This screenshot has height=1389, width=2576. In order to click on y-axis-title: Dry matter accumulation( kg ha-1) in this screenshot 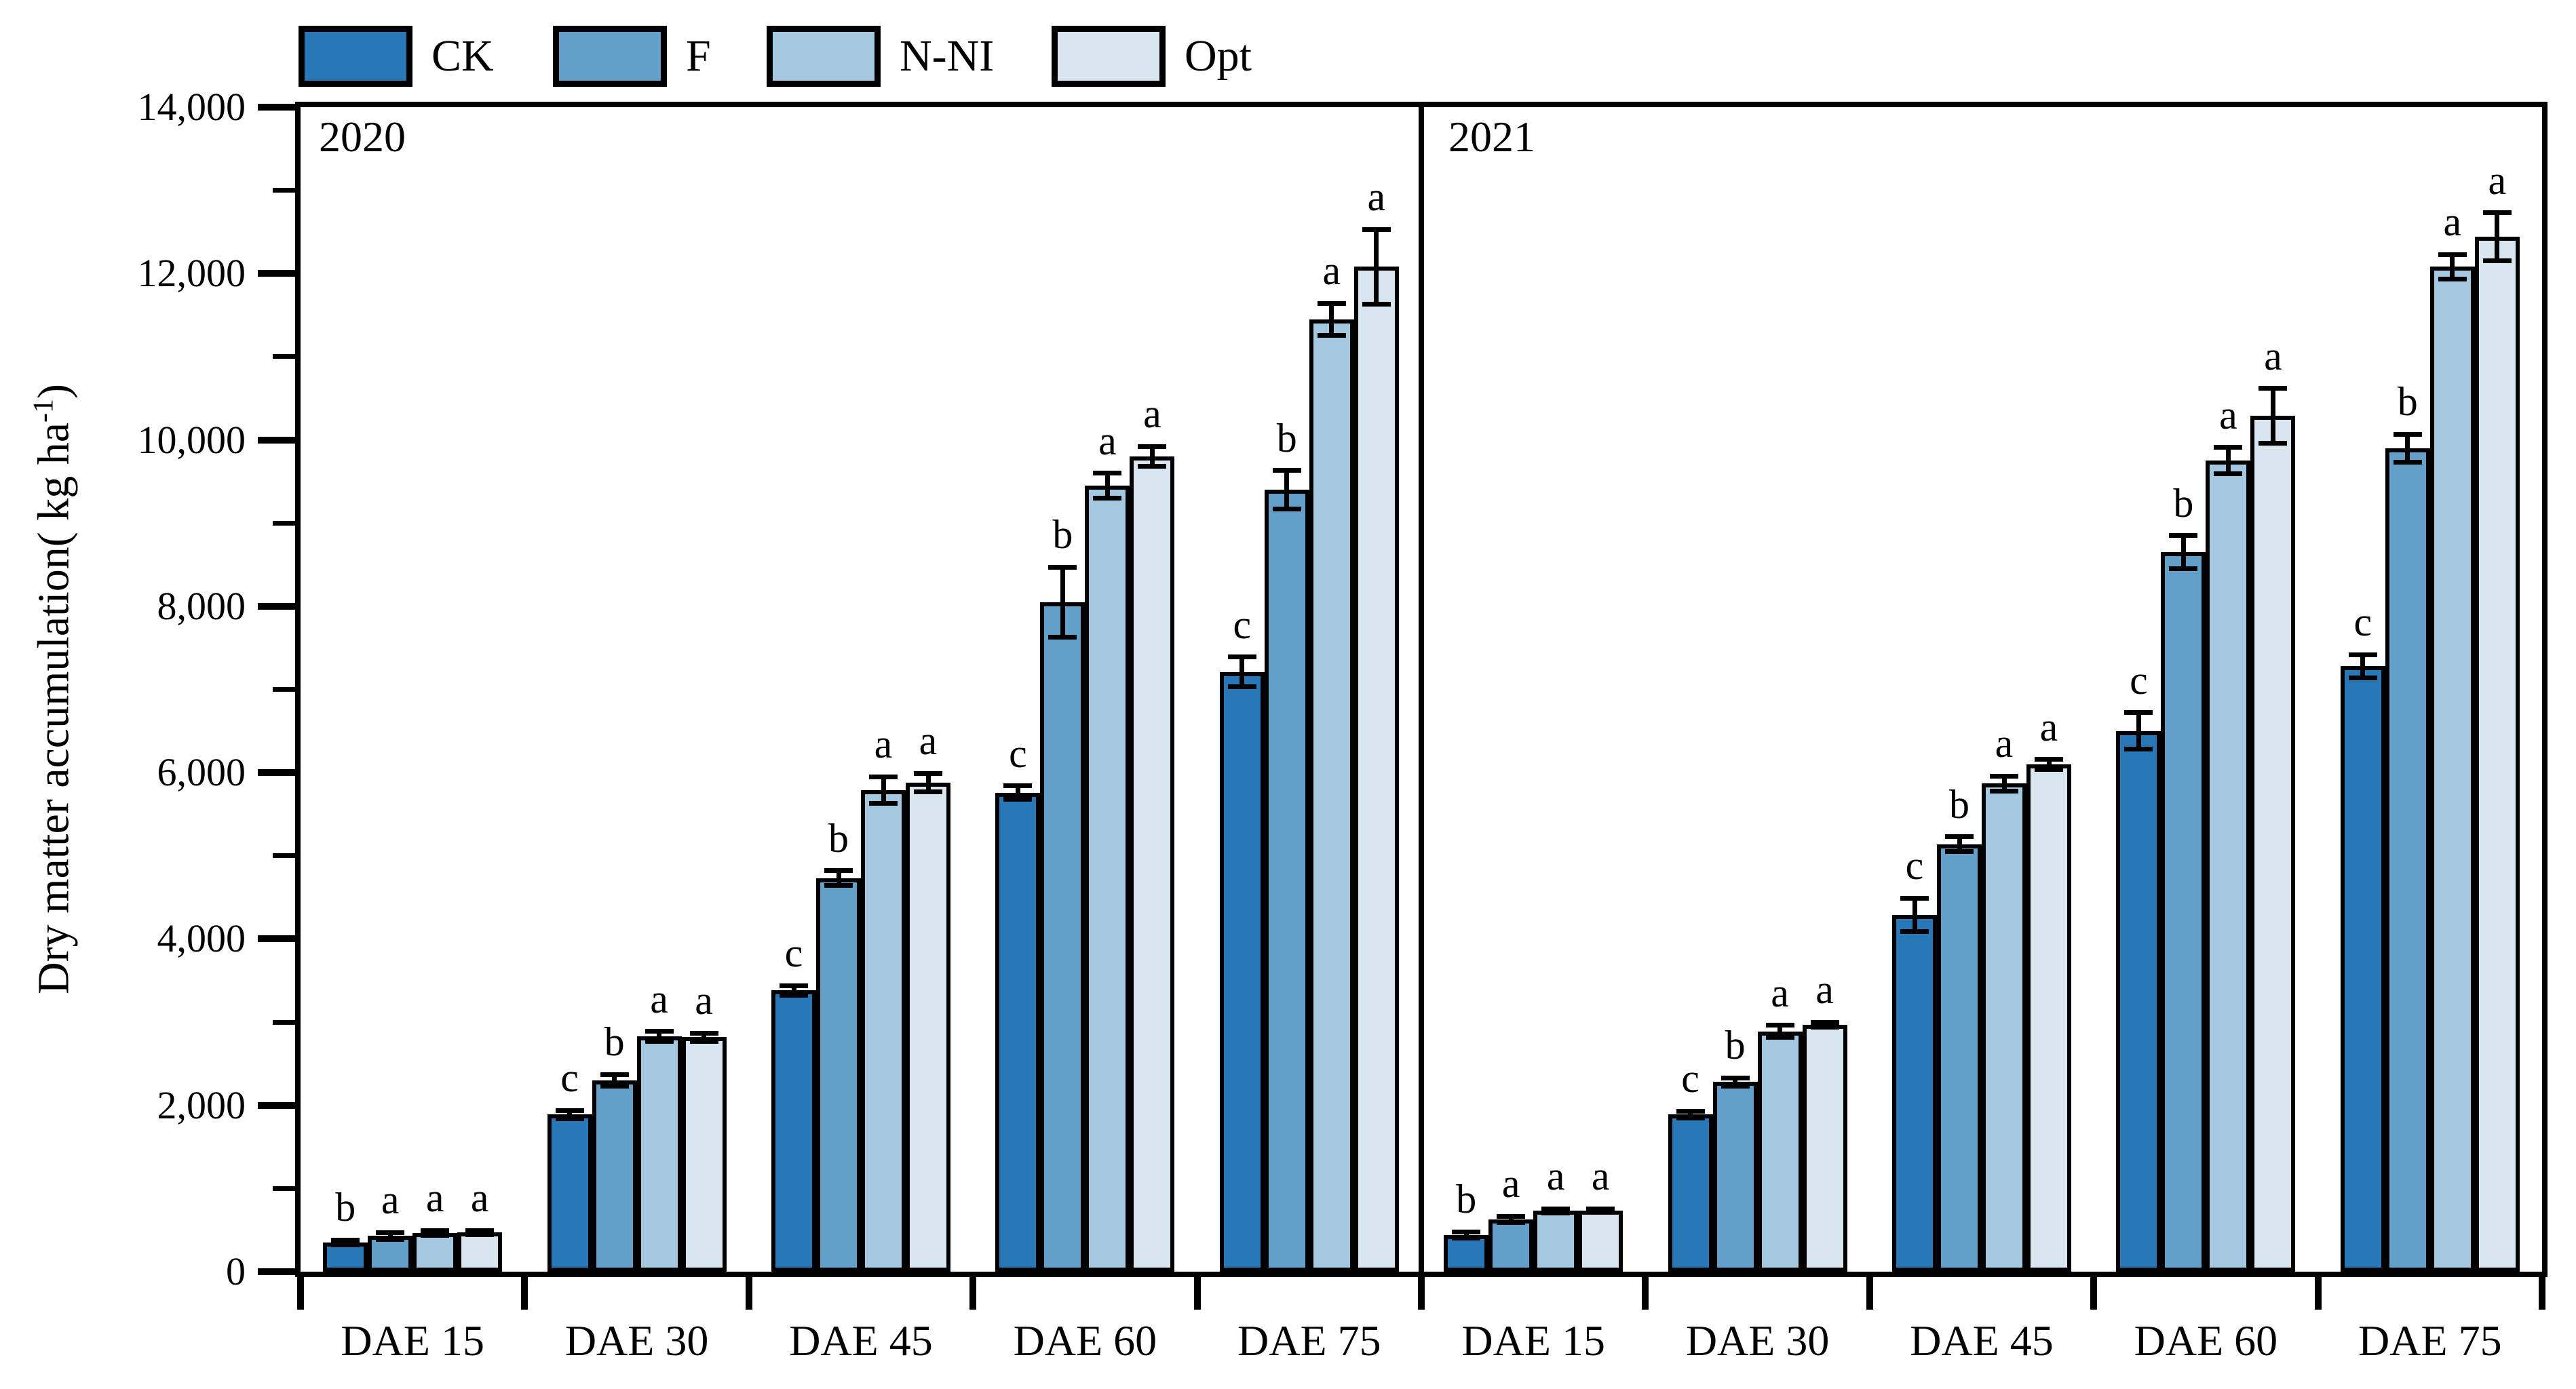, I will do `click(53, 689)`.